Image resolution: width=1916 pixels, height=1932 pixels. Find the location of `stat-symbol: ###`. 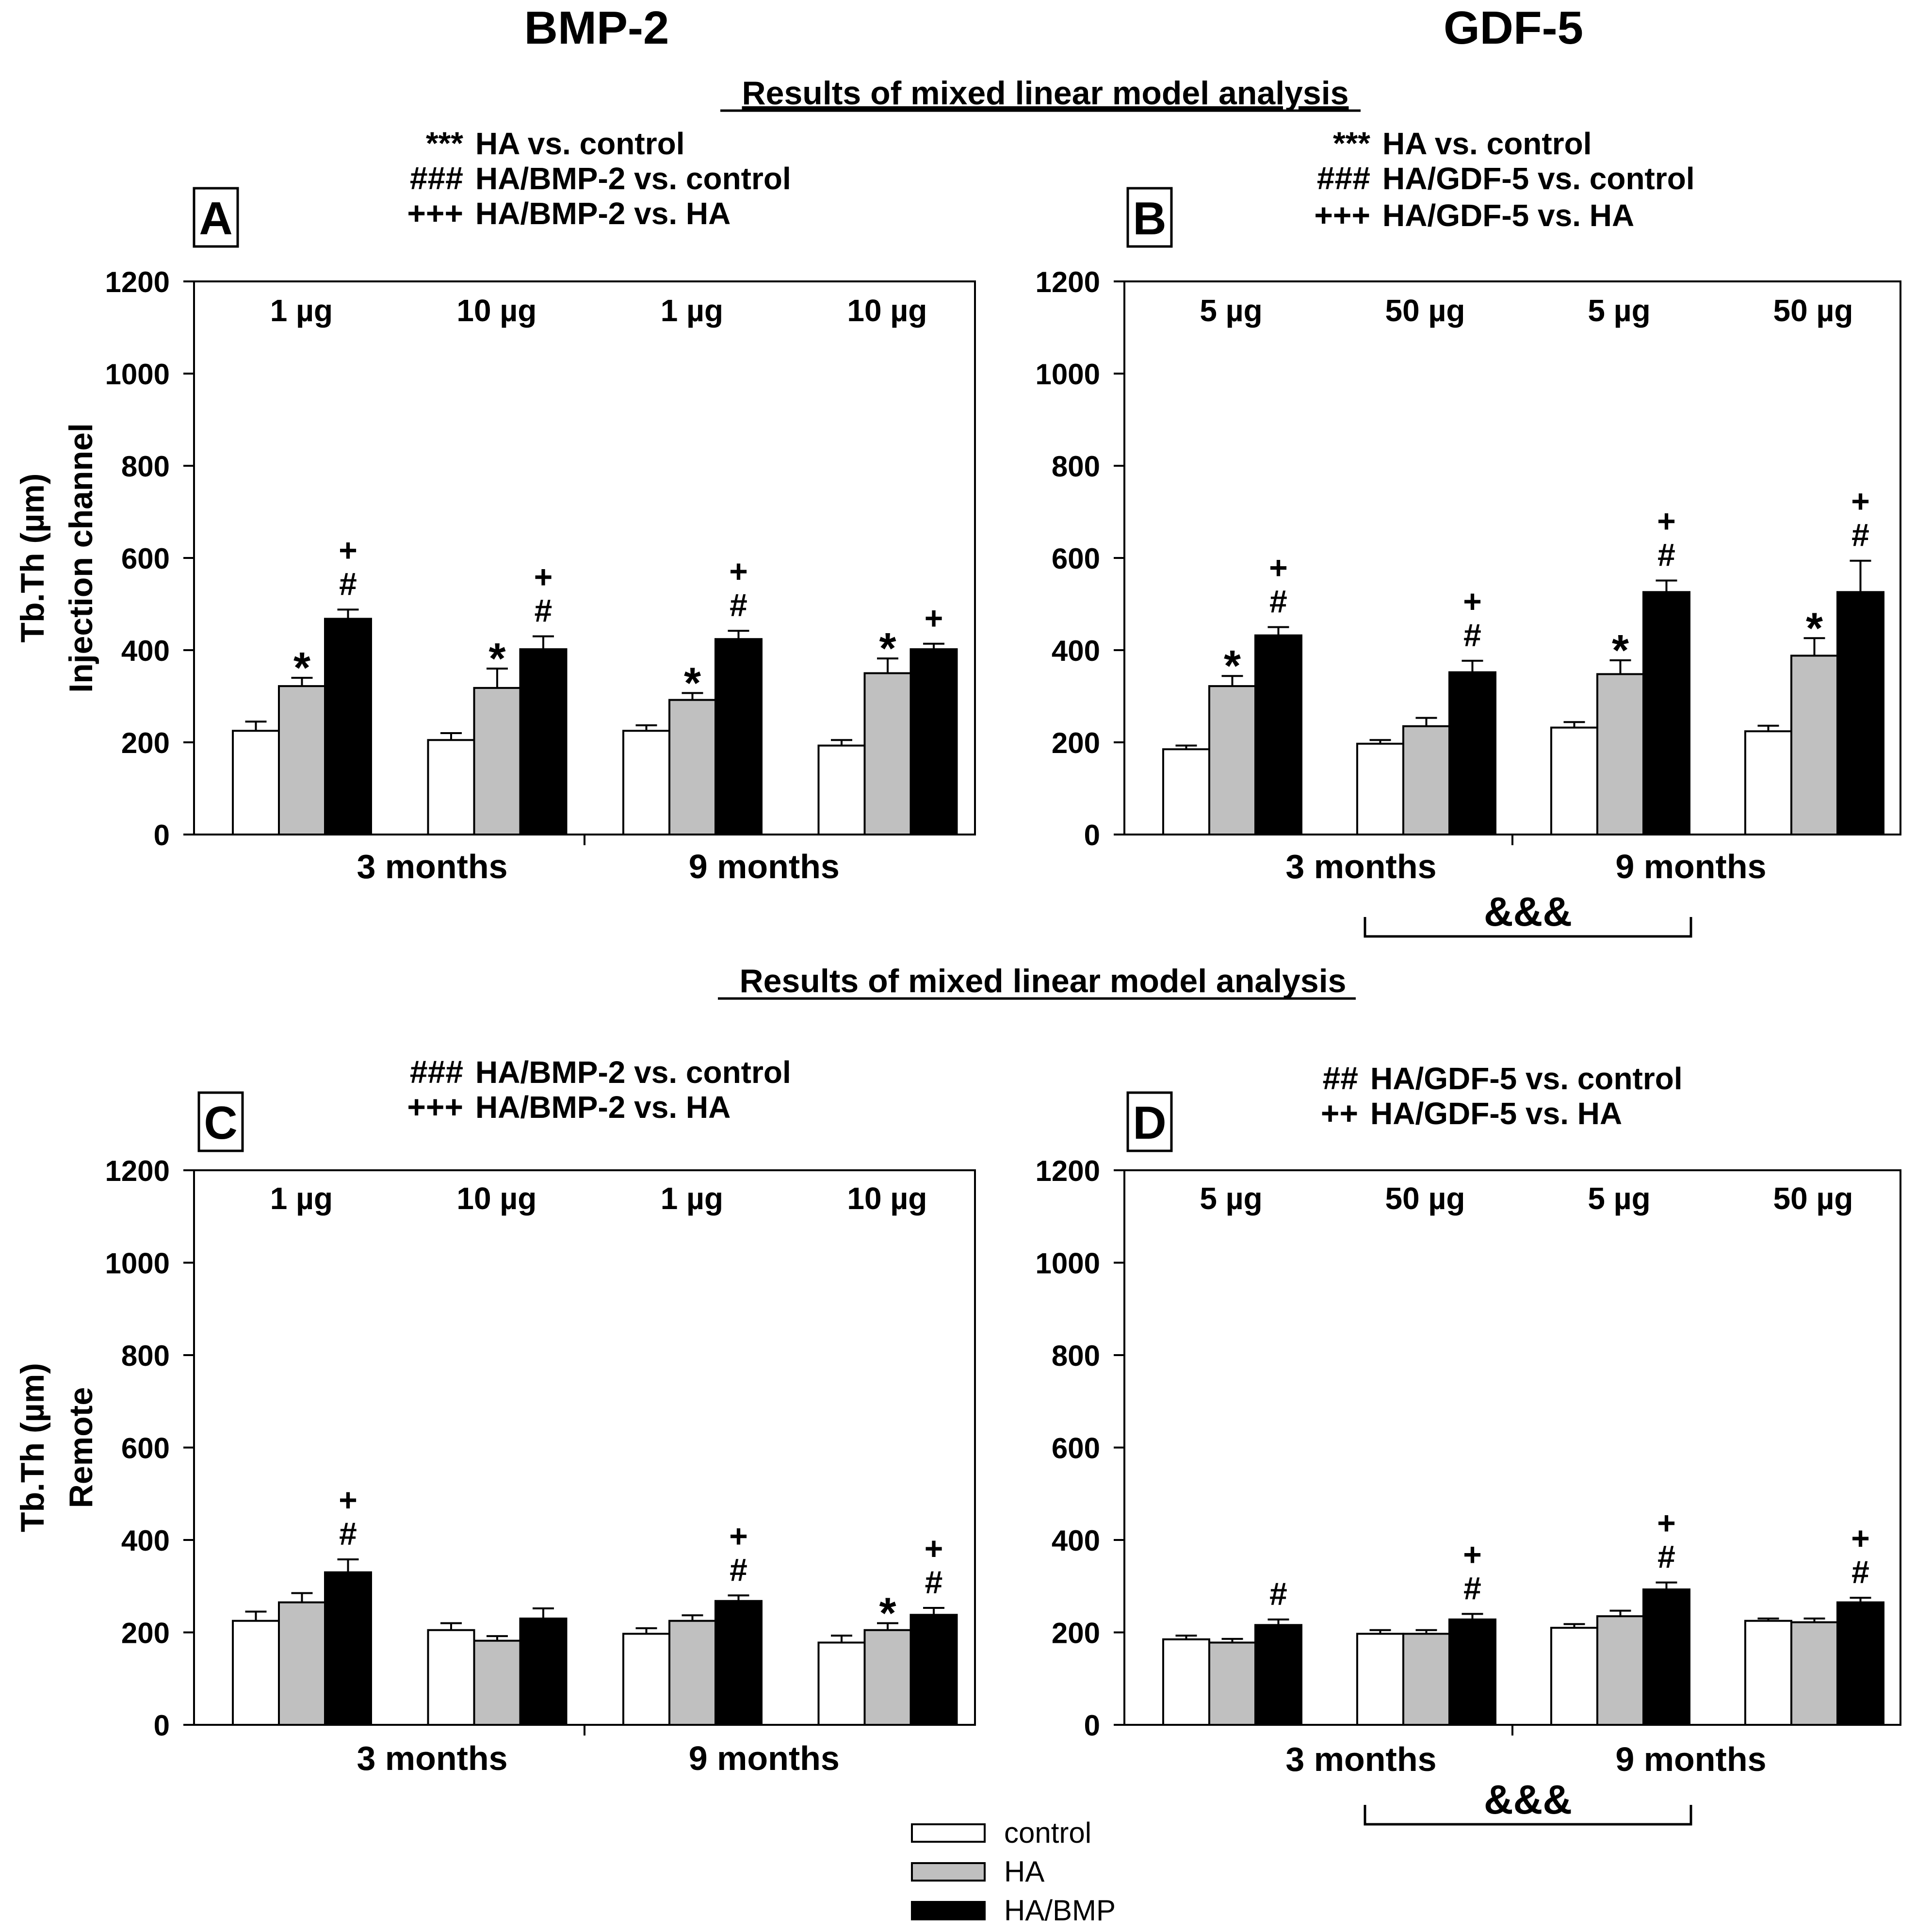

stat-symbol: ### is located at coordinates (436, 1072).